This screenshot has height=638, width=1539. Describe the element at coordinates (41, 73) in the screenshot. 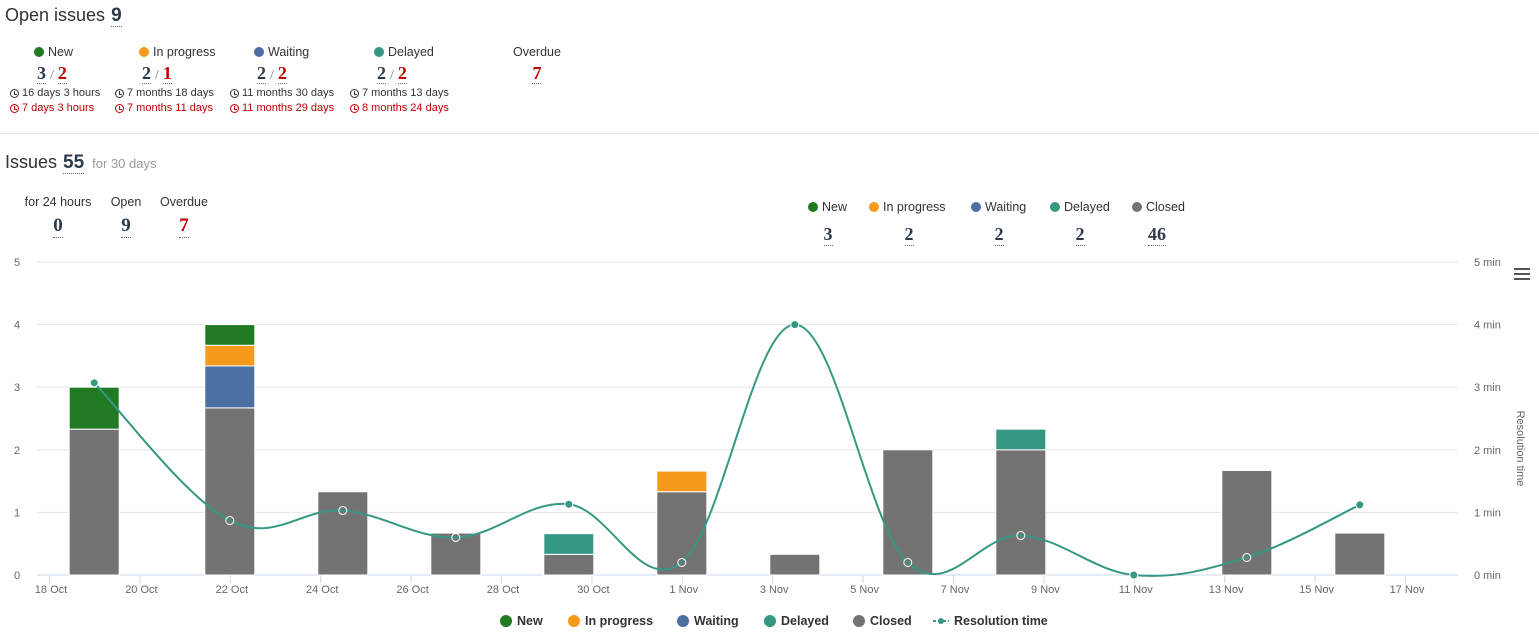

I see `status-total: 3` at that location.